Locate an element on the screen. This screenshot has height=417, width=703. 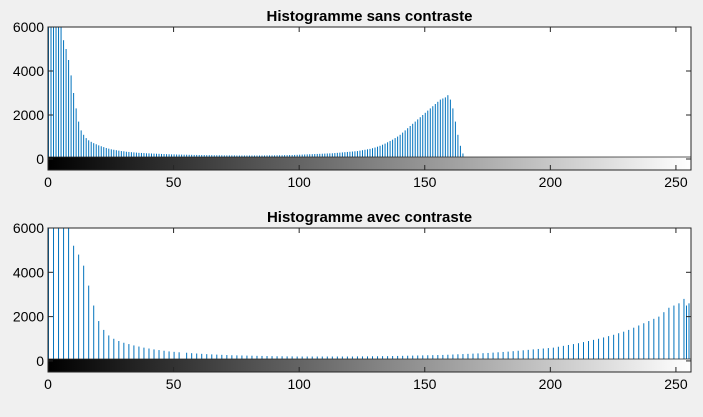
chart-title: Histogramme sans contraste is located at coordinates (370, 16).